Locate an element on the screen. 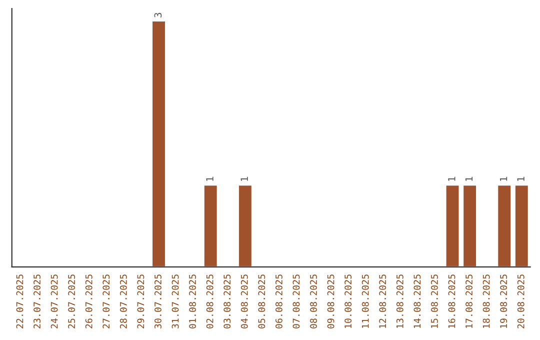  x-tick-label: 17.08.2025 is located at coordinates (469, 301).